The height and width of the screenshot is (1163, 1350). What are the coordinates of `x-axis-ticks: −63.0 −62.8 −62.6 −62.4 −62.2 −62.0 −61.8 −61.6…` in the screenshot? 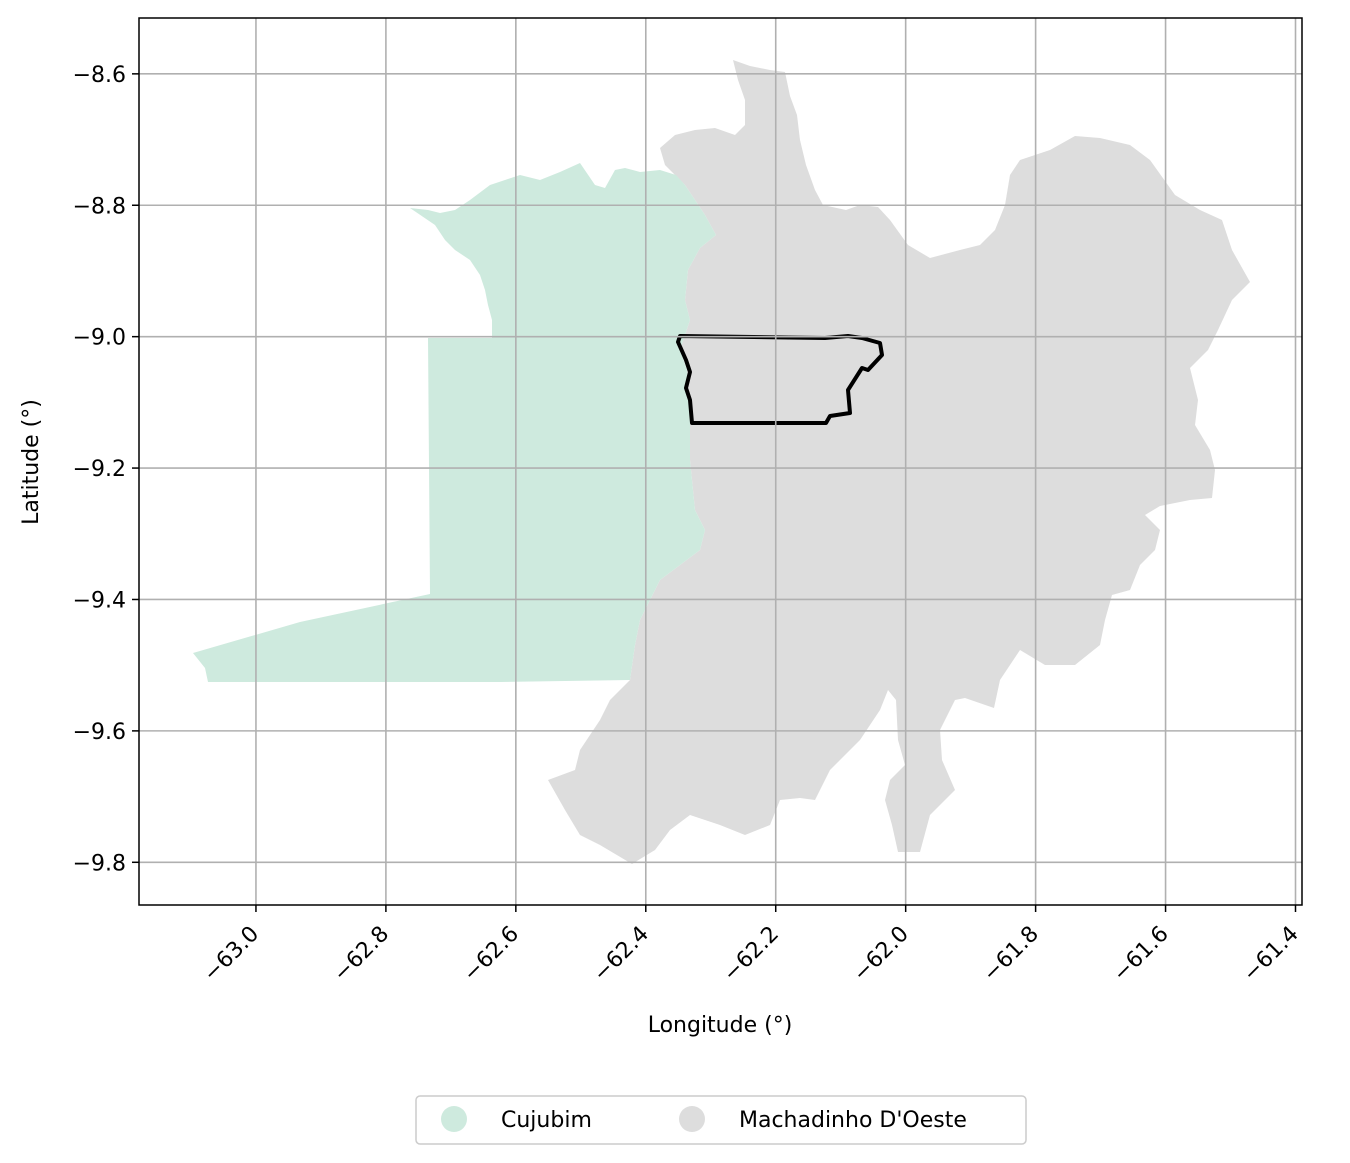 It's located at (751, 946).